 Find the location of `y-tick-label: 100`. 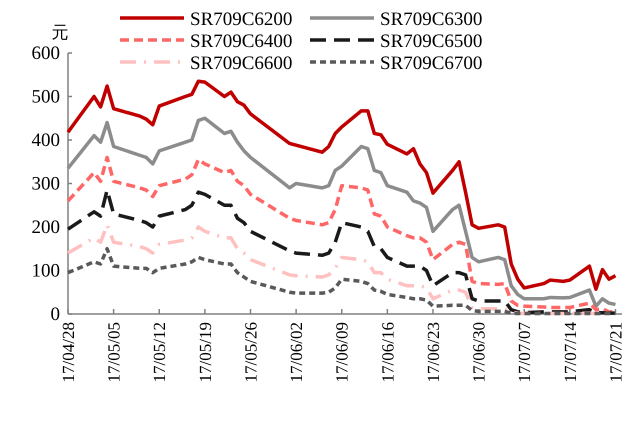

y-tick-label: 100 is located at coordinates (46, 271).